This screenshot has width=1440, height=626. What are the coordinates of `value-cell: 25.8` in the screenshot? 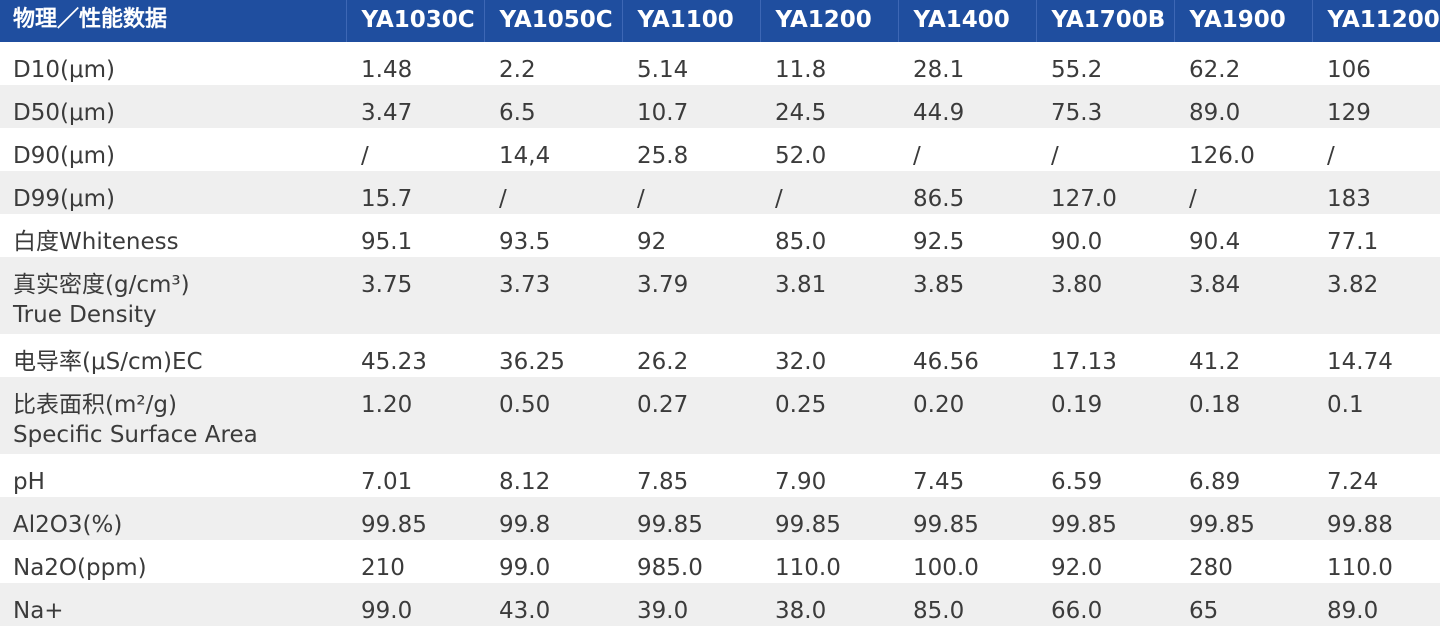 It's located at (691, 149).